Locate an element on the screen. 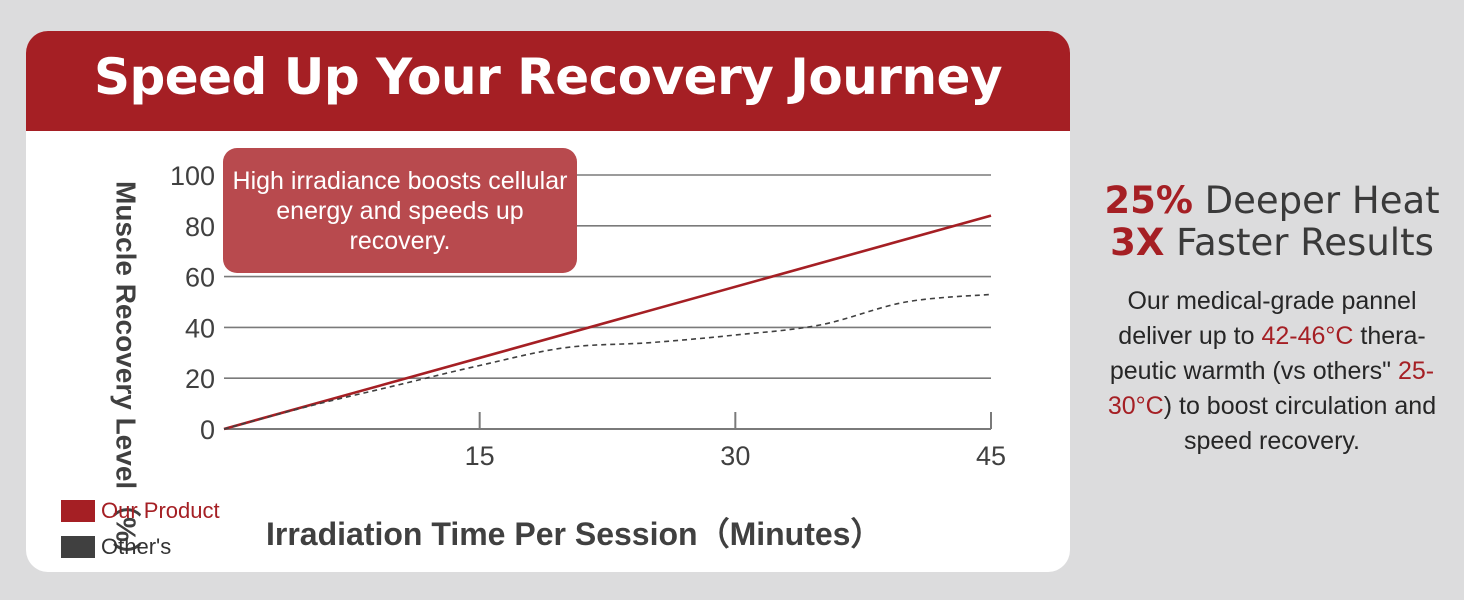 This screenshot has height=600, width=1464. our-temperature-range: 42-46°C is located at coordinates (1307, 336).